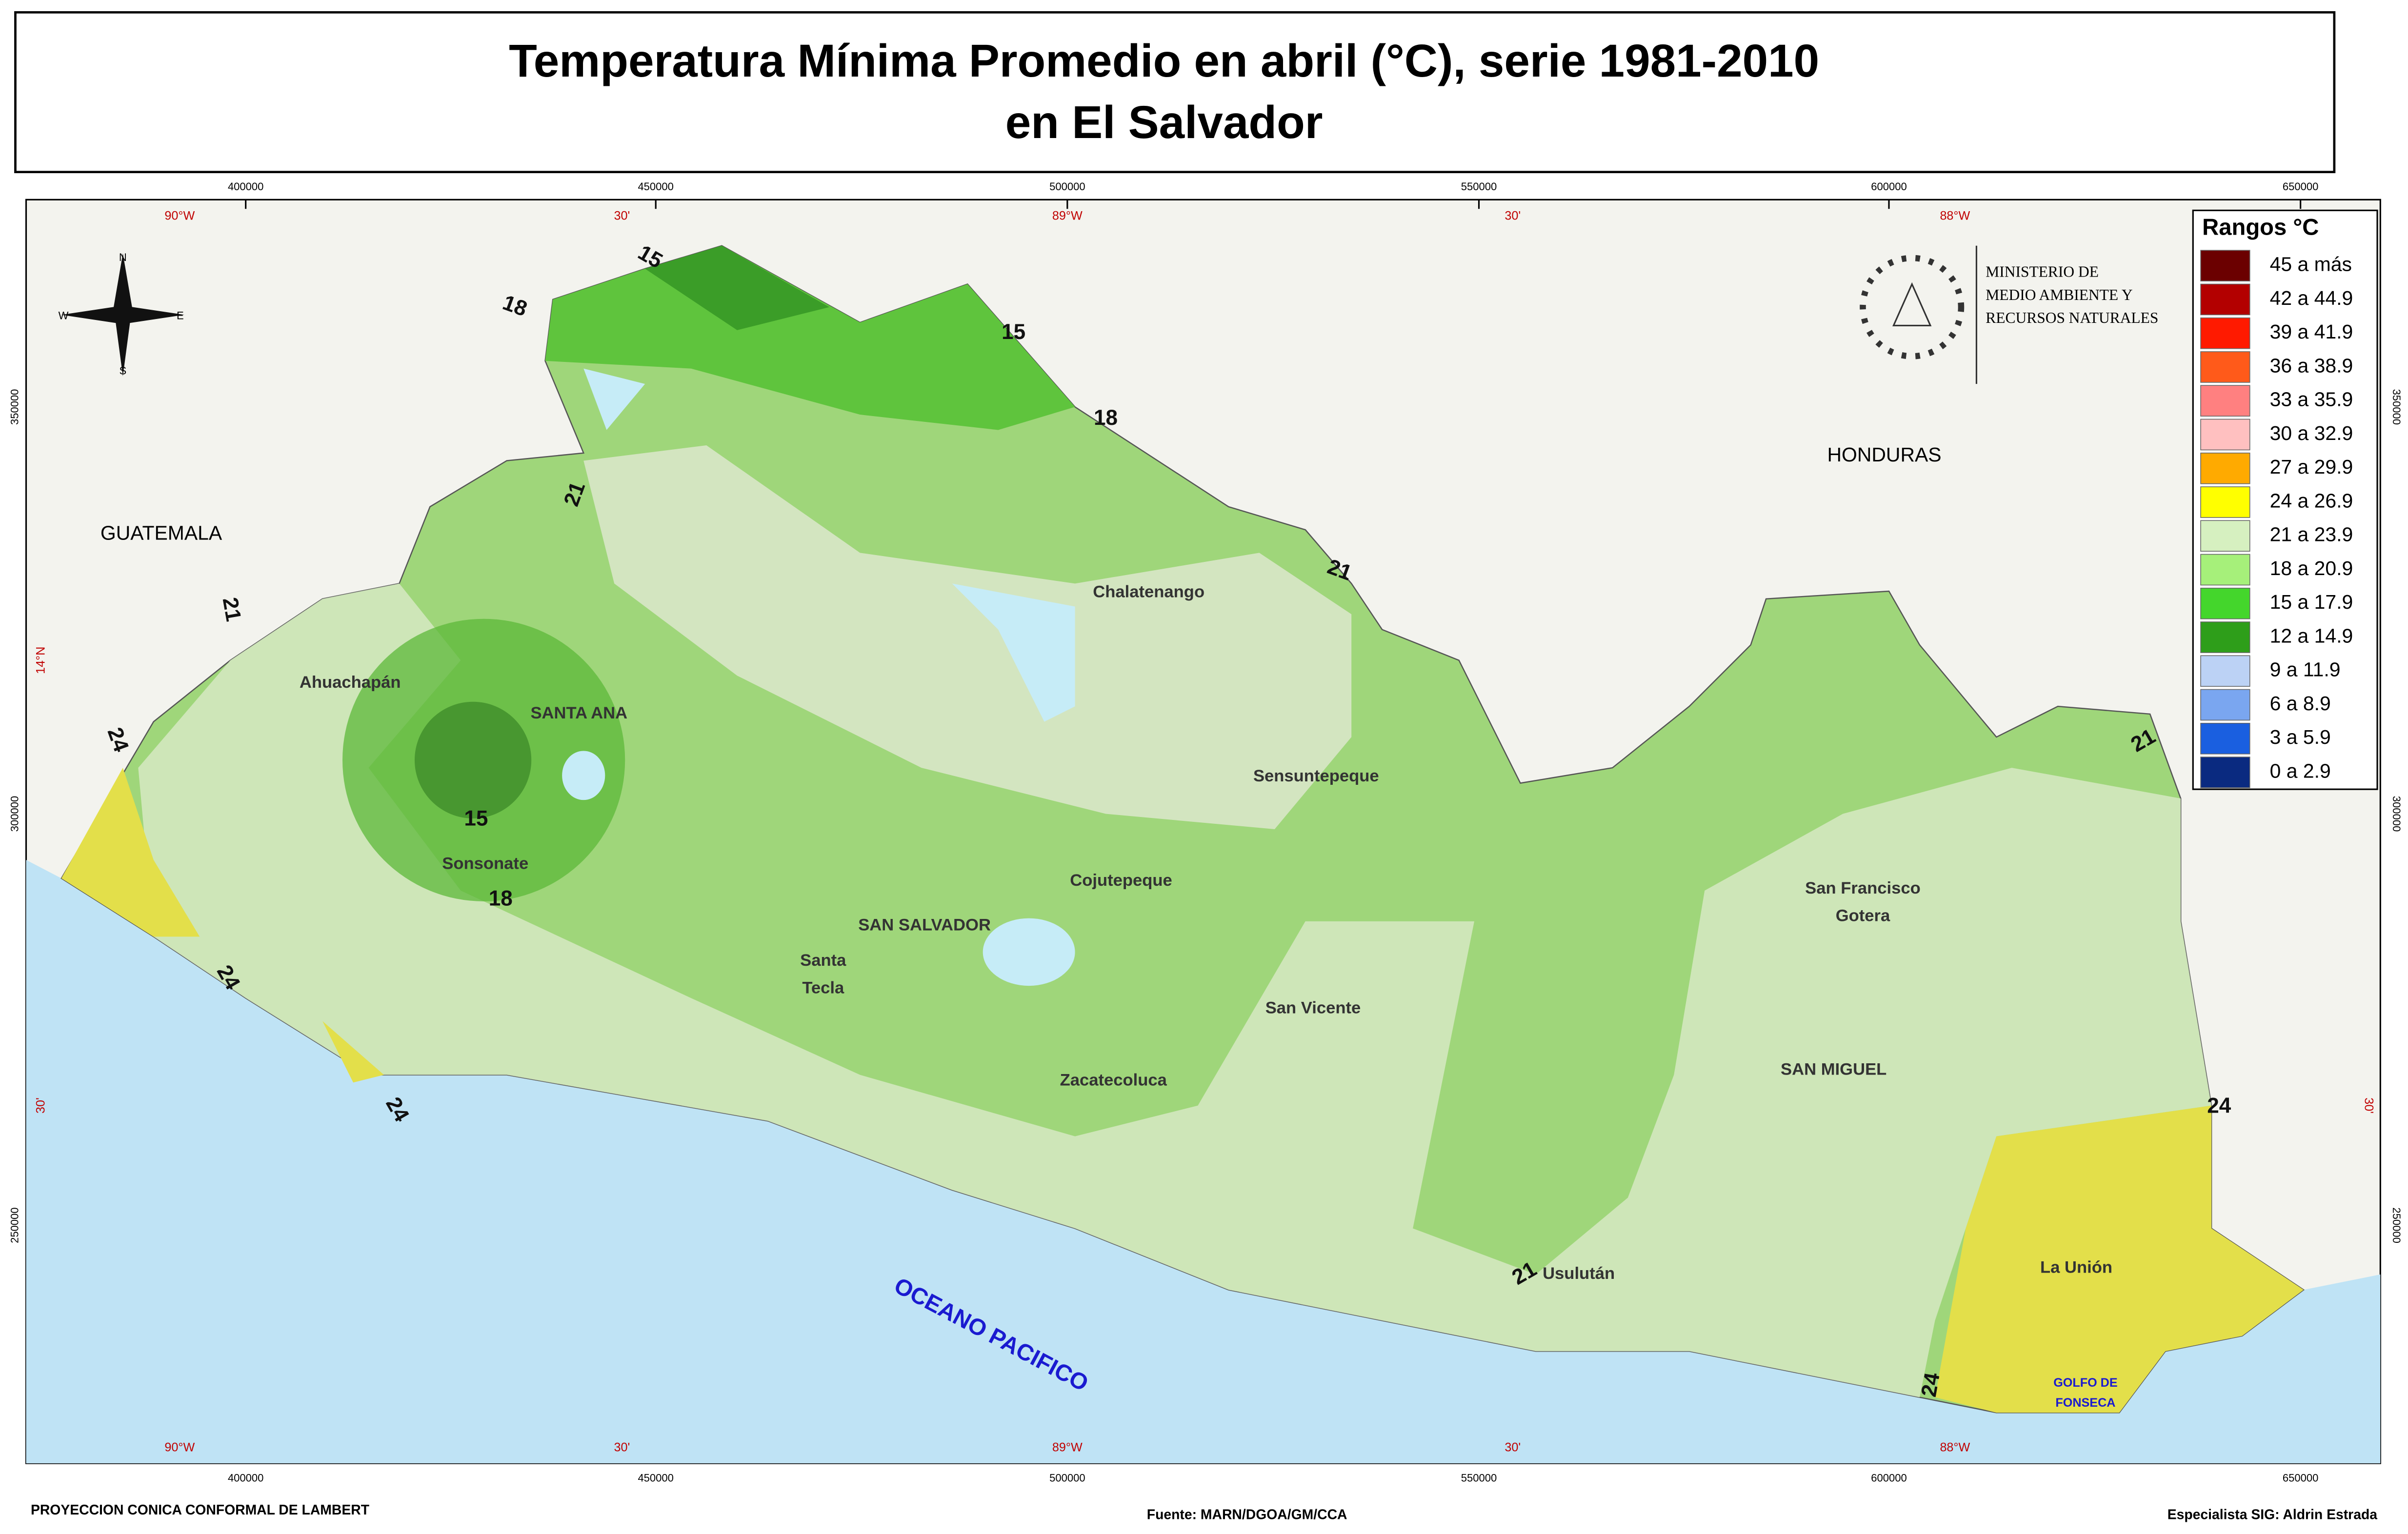  Describe the element at coordinates (1833, 1069) in the screenshot. I see `city-label: SAN MIGUEL` at that location.